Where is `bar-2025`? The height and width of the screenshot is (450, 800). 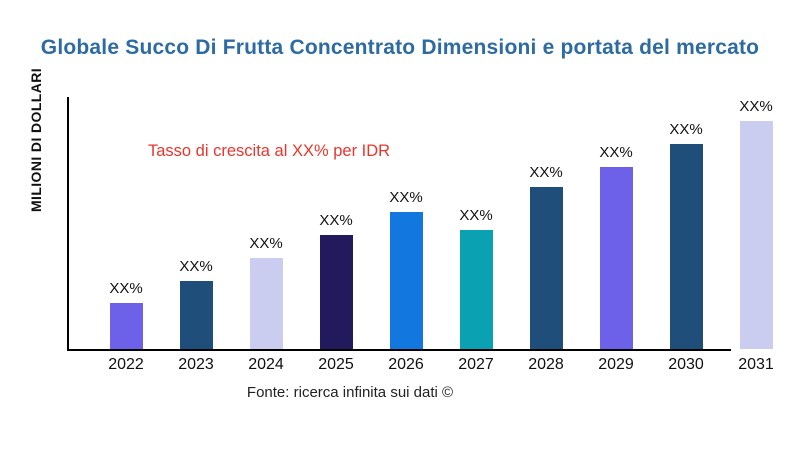 bar-2025 is located at coordinates (336, 292).